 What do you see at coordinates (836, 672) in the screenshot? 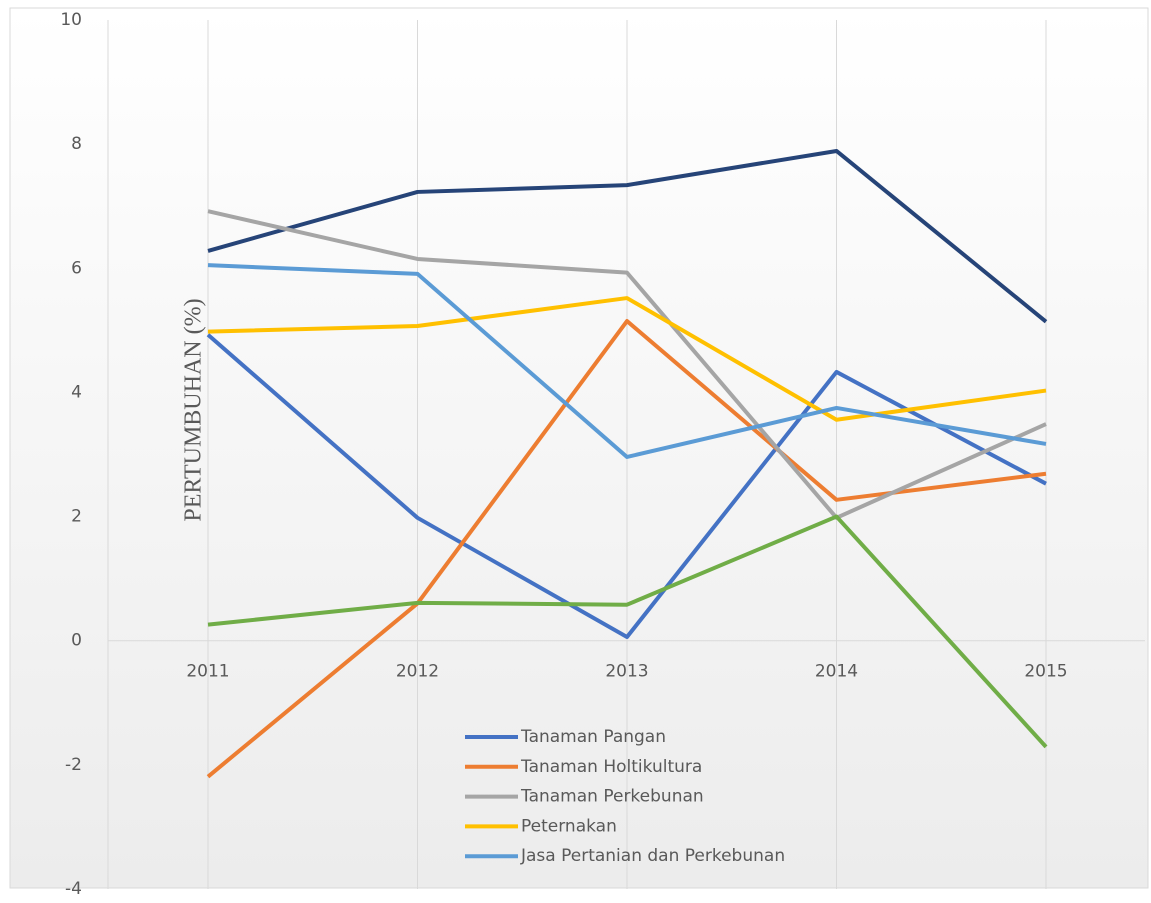
I see `x-tick-label: 2014` at bounding box center [836, 672].